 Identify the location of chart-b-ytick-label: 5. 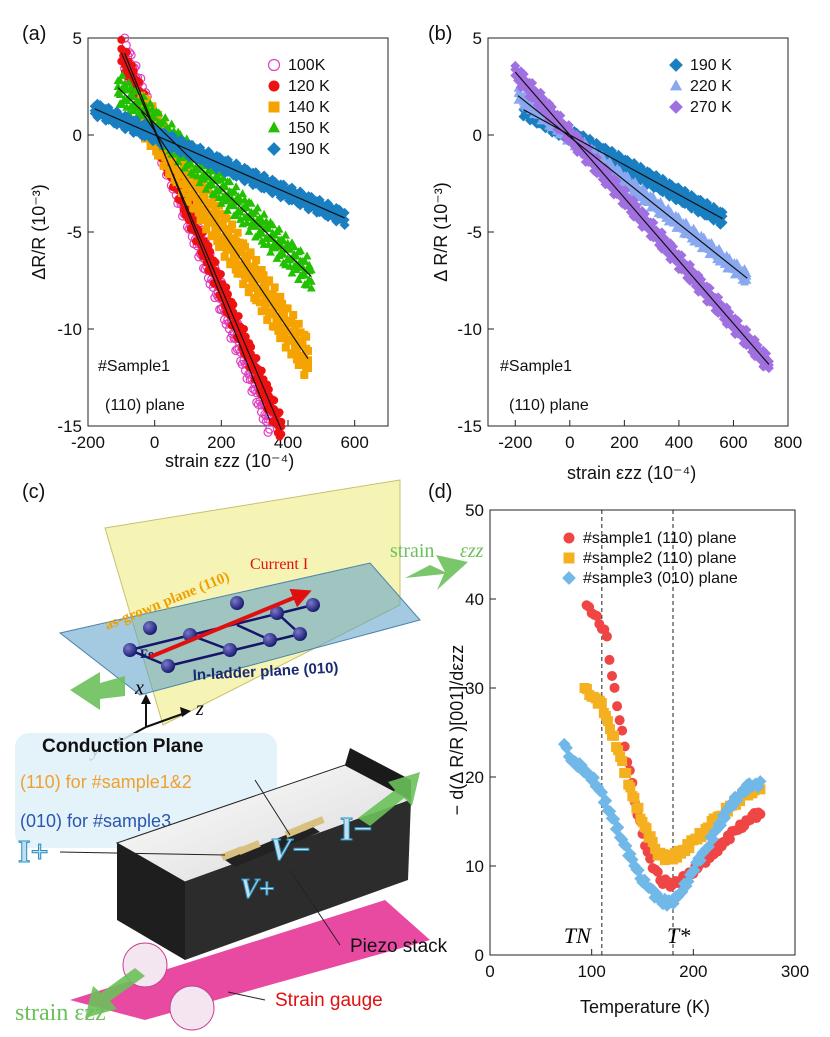
(477, 38).